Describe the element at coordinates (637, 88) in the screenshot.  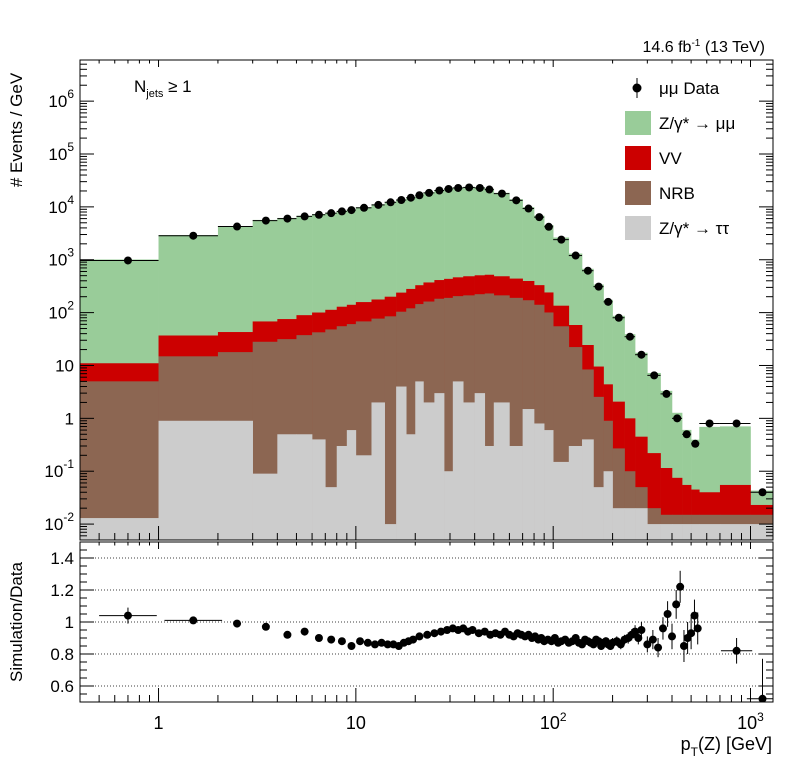
I see `legend-marker` at that location.